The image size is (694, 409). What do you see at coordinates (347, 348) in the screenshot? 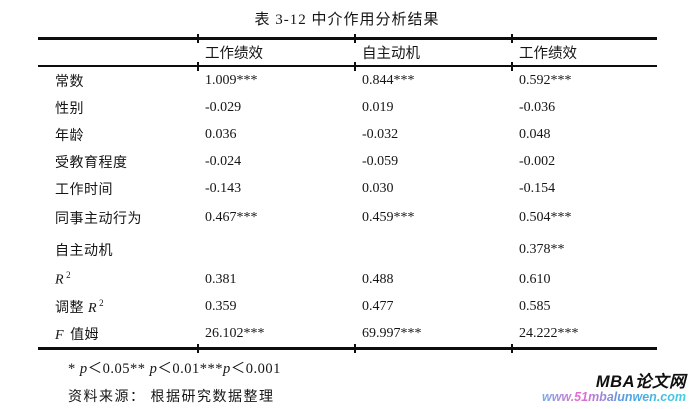
I see `table-bottom-rule` at bounding box center [347, 348].